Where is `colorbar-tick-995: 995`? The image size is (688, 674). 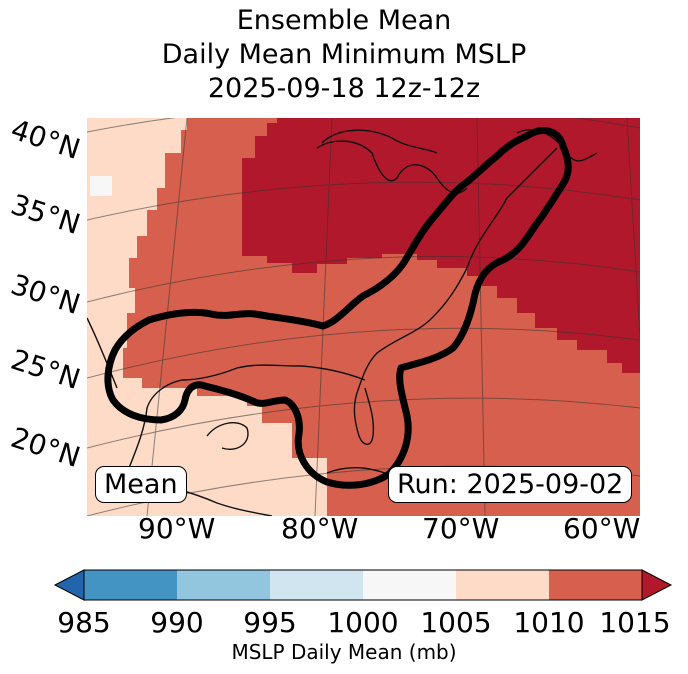 colorbar-tick-995: 995 is located at coordinates (270, 622).